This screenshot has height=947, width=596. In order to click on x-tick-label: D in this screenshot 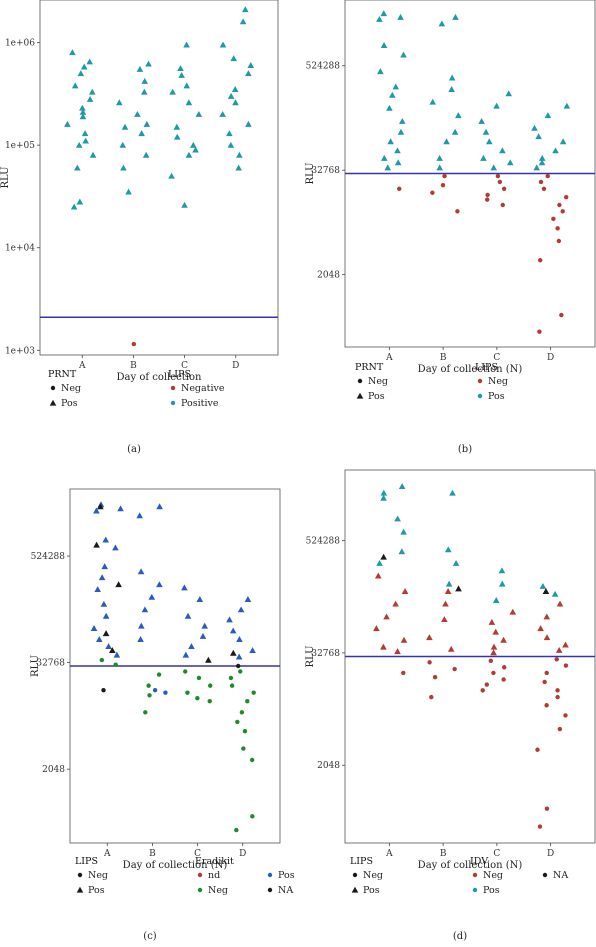, I will do `click(550, 358)`.